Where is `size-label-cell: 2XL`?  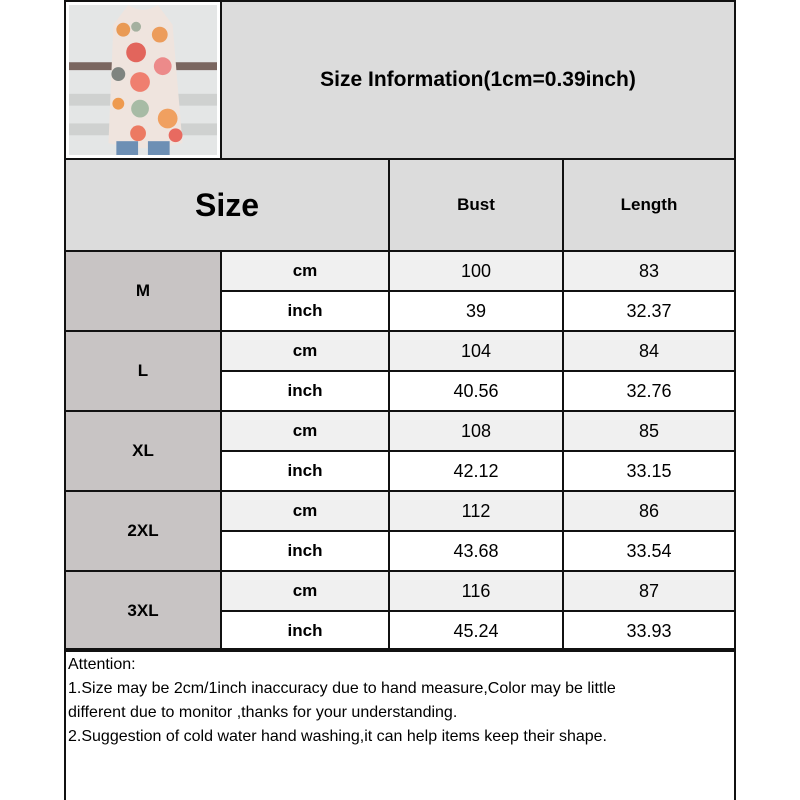
size-label-cell: 2XL is located at coordinates (143, 531).